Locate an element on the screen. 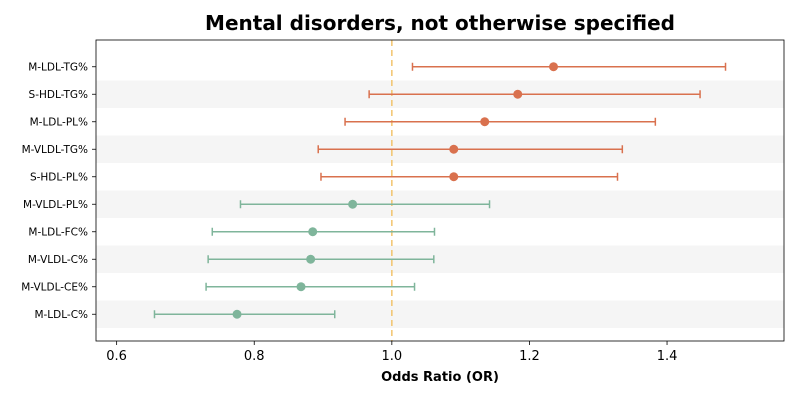  y-tick-label: M-LDL-PL% is located at coordinates (59, 123).